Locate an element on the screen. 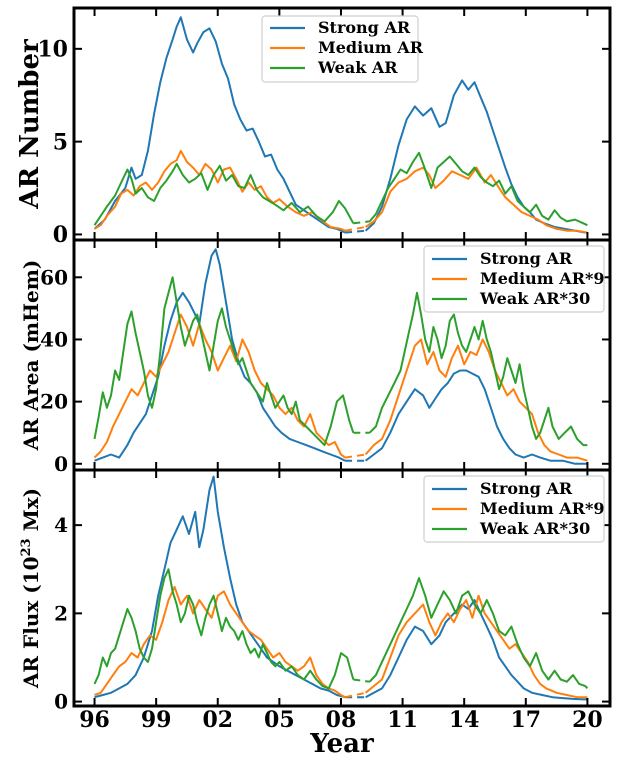 This screenshot has width=625, height=758. ar-number-legend-box is located at coordinates (340, 49).